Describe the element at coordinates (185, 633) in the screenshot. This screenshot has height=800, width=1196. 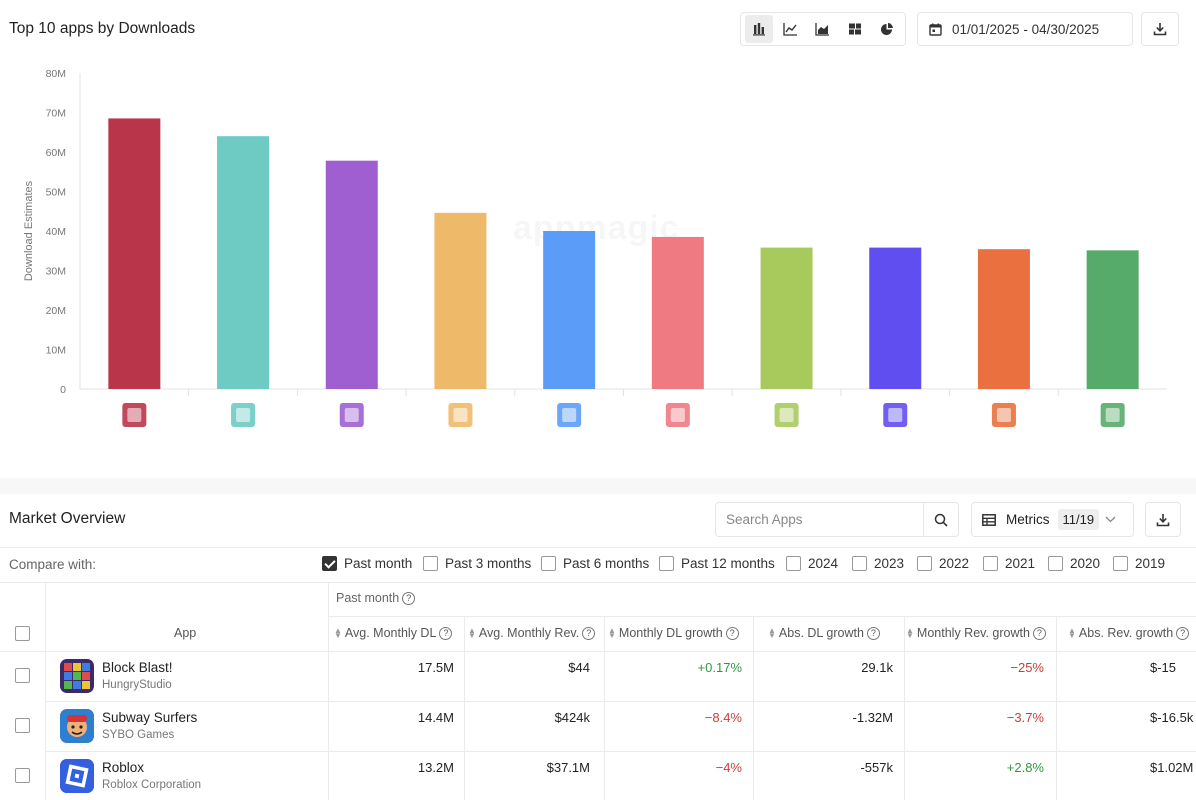
I see `column-header-app: App` at that location.